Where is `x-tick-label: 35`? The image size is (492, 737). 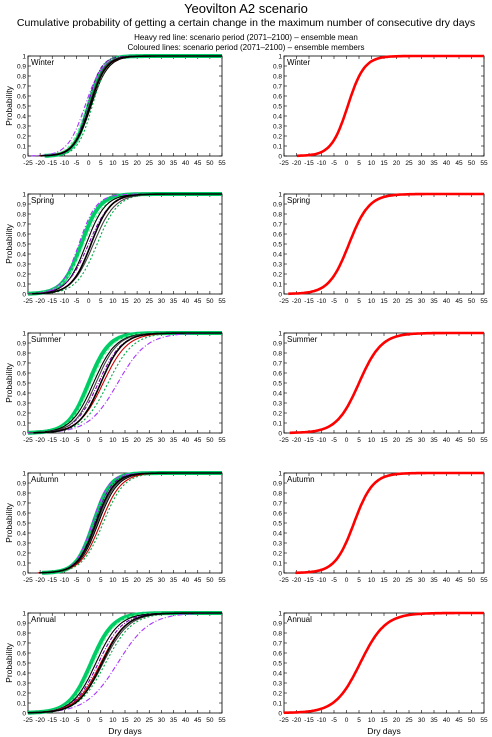
x-tick-label: 35 is located at coordinates (174, 163).